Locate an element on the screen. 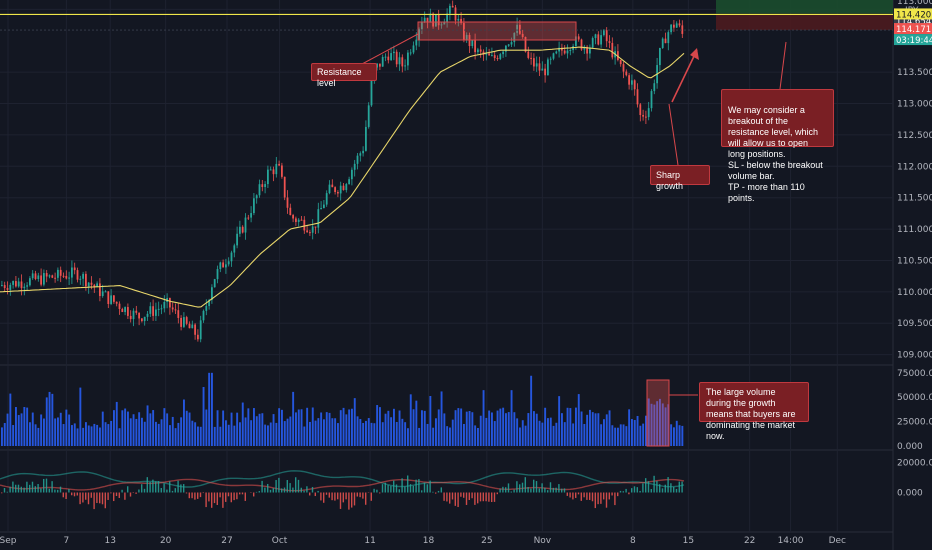 Image resolution: width=932 pixels, height=550 pixels. volume-highlight-box is located at coordinates (658, 413).